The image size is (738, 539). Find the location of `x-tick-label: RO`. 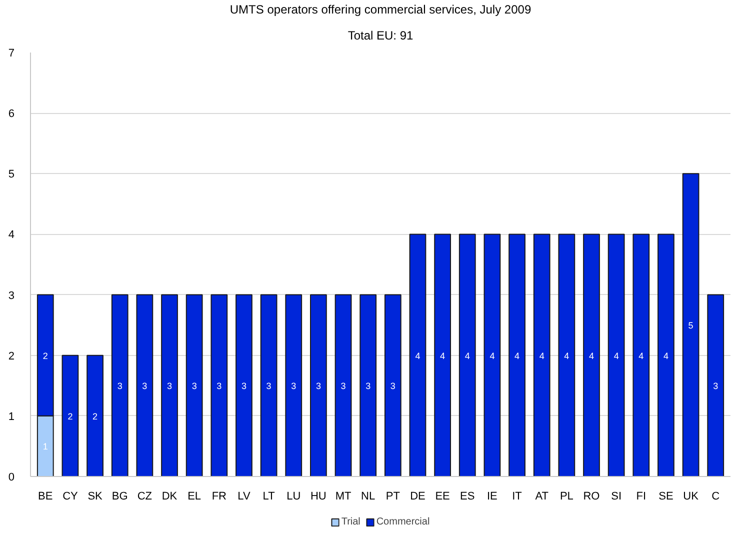

x-tick-label: RO is located at coordinates (591, 496).